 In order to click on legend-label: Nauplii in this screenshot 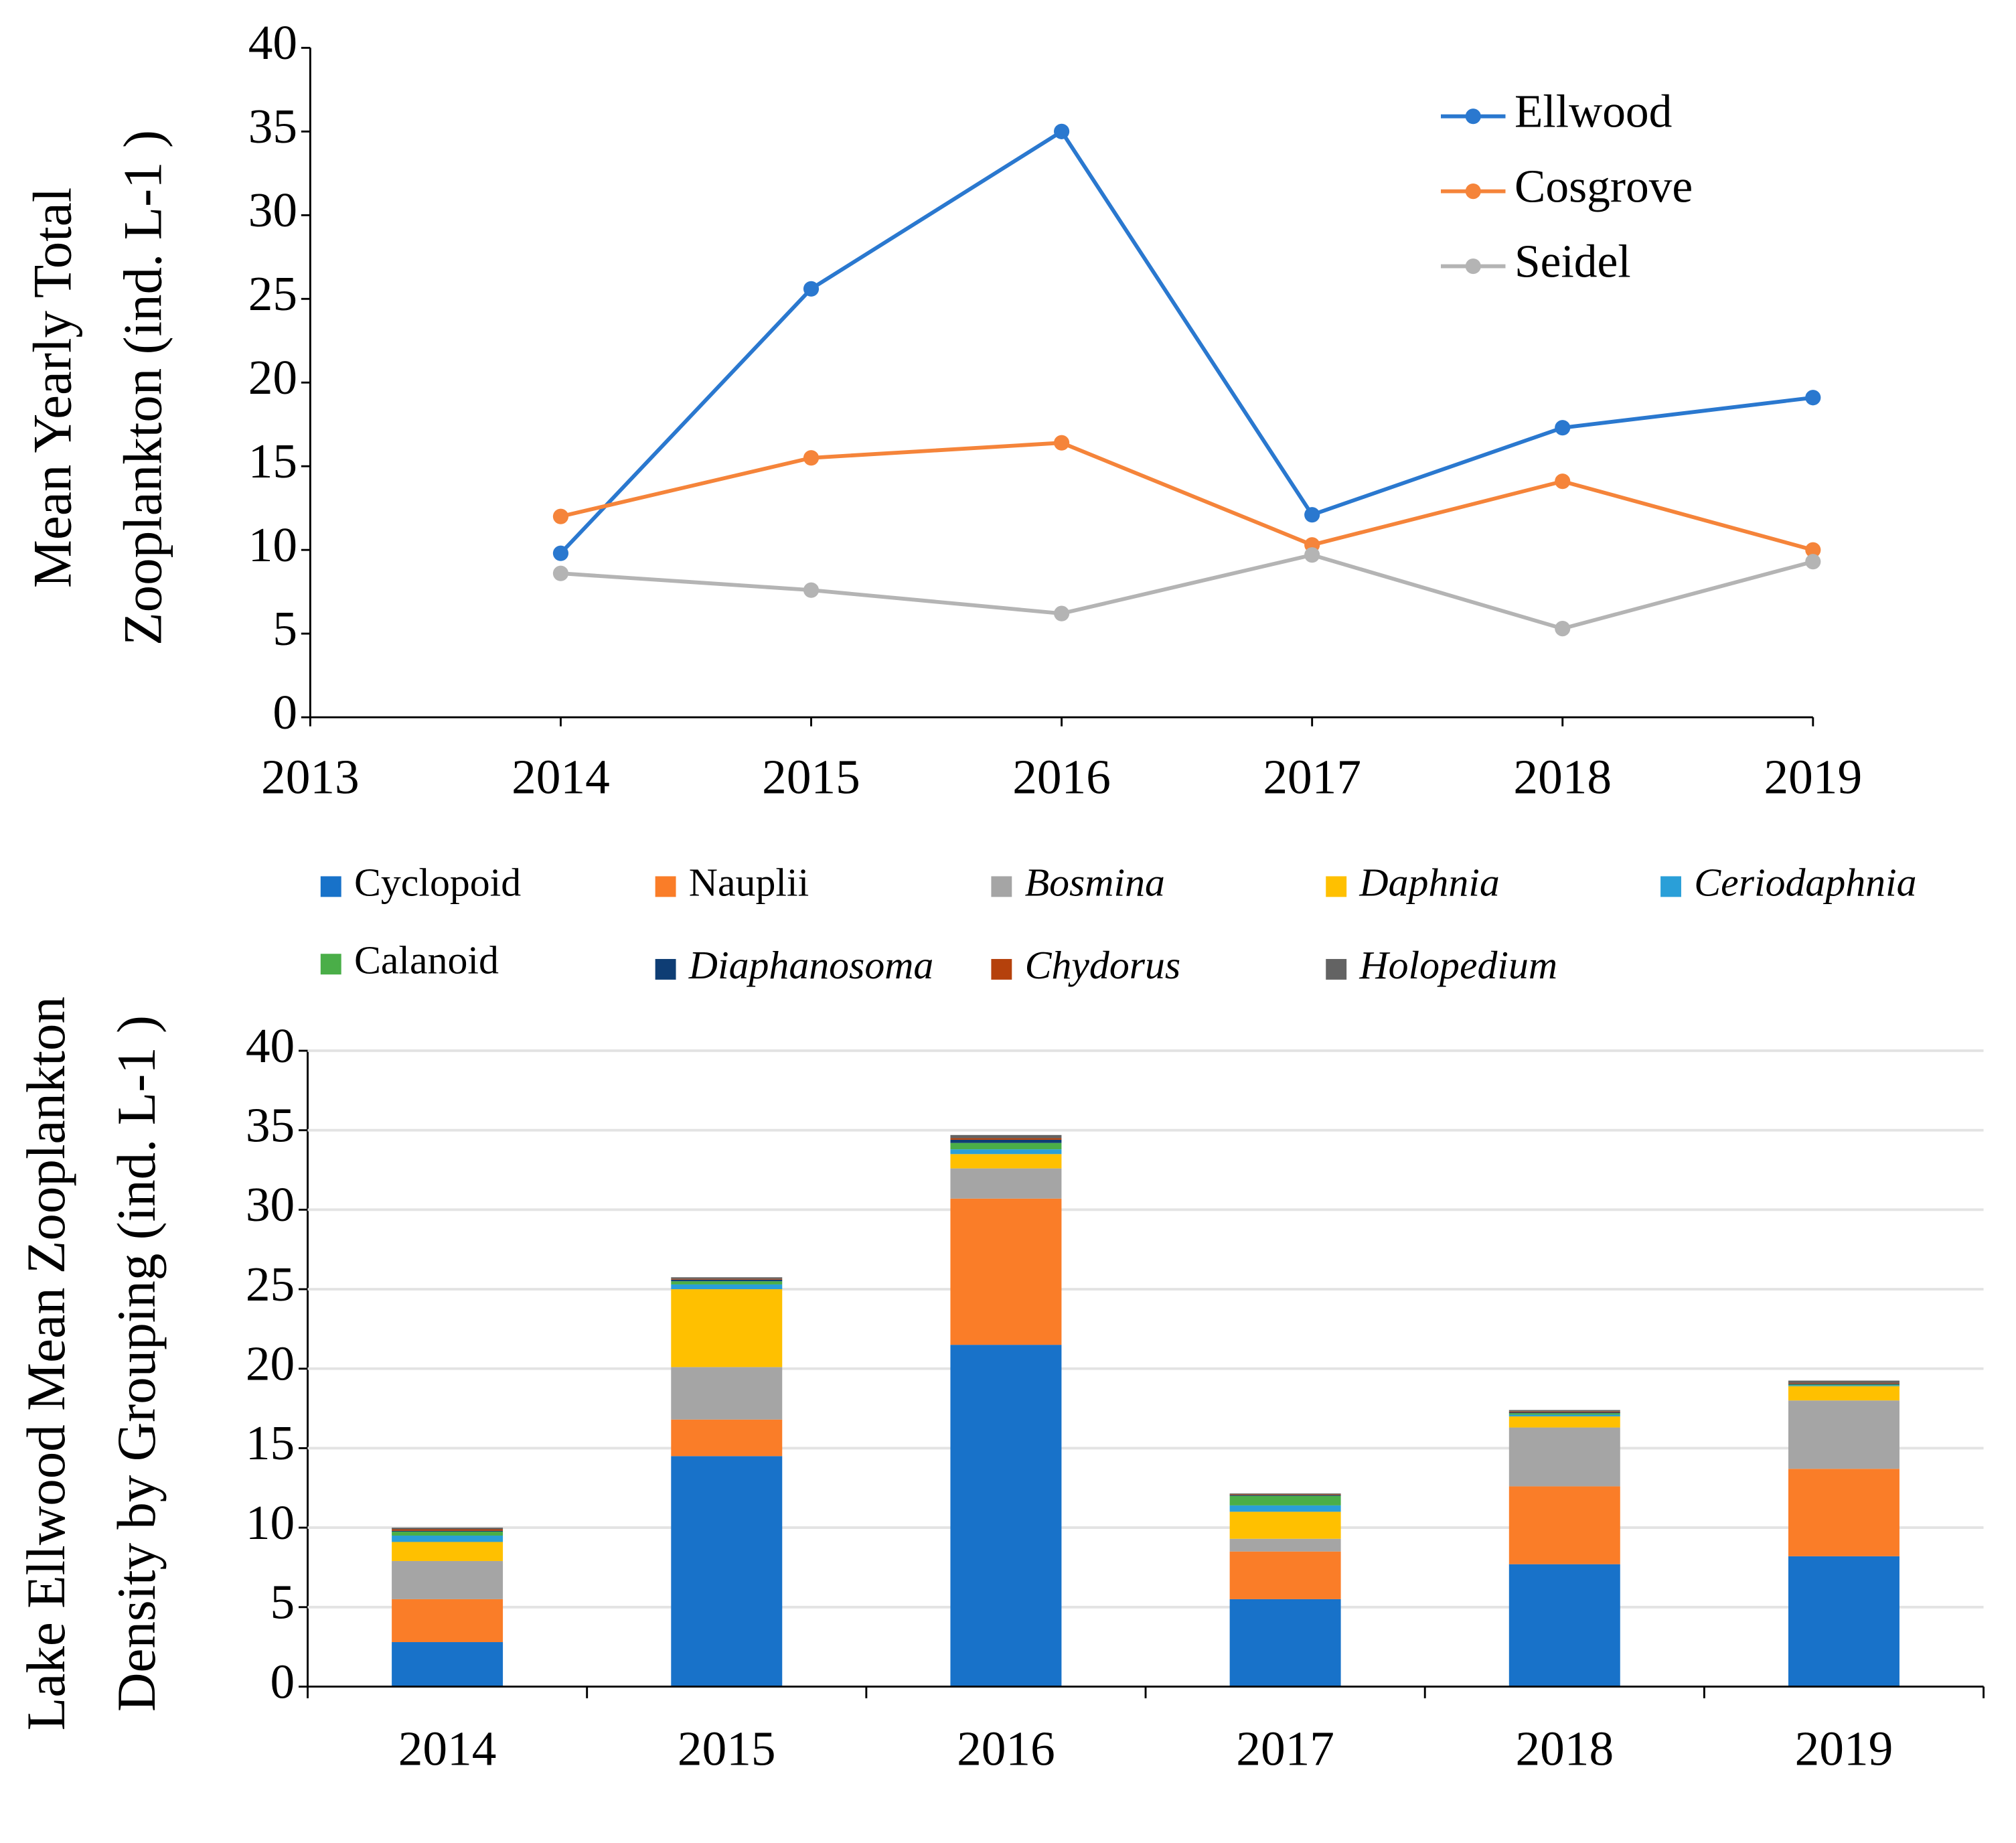, I will do `click(749, 883)`.